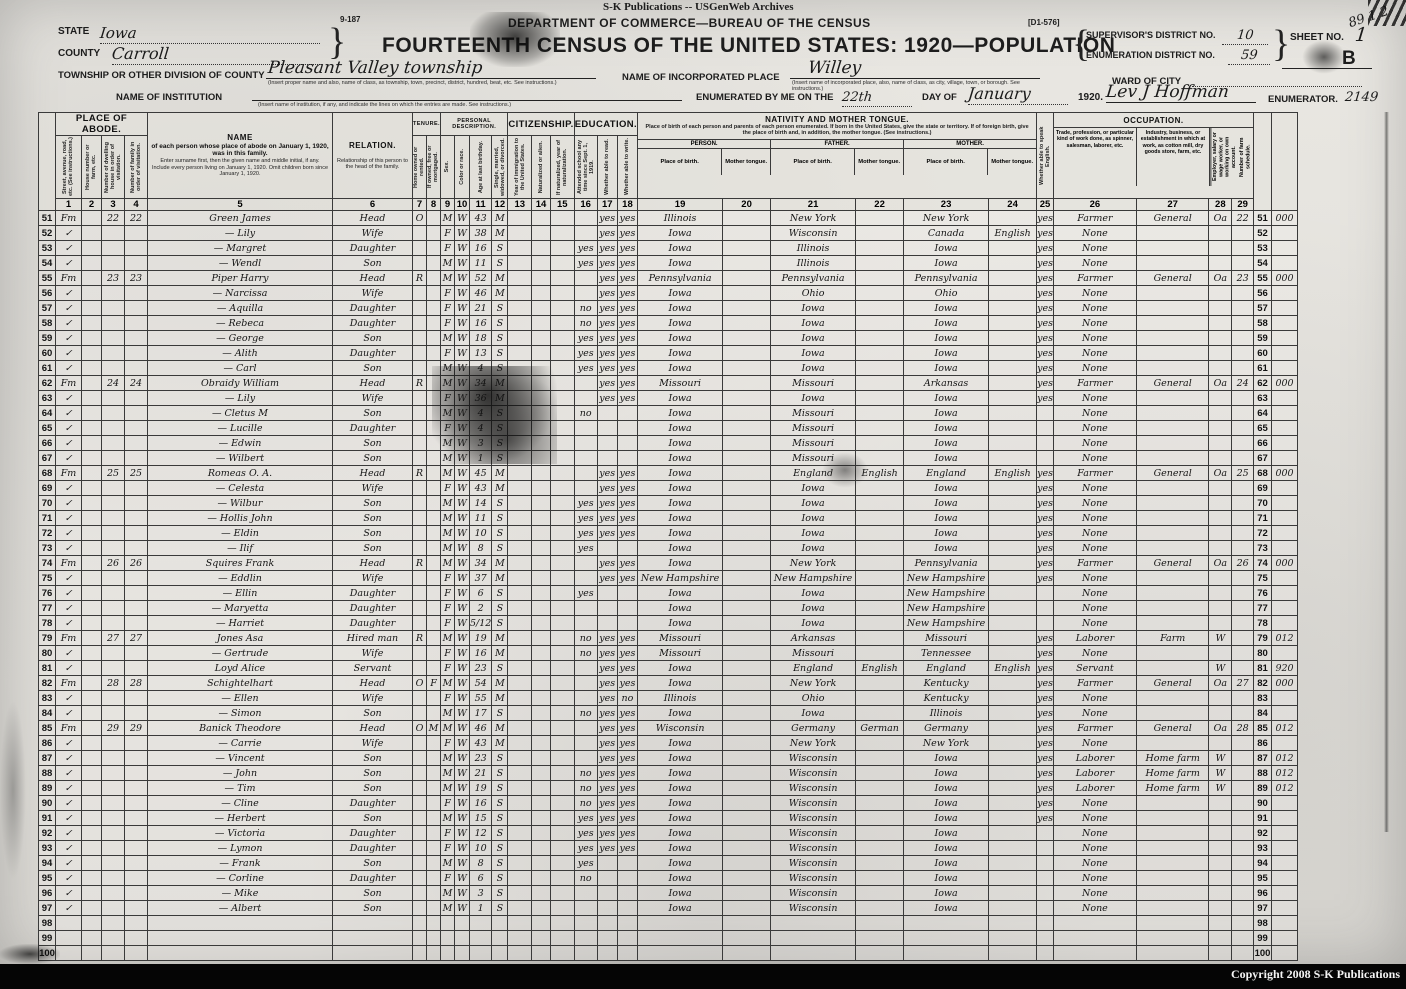  Describe the element at coordinates (705, 157) in the screenshot. I see `nativity-person-col: PERSON. Place of birth. Mother tongue.` at that location.